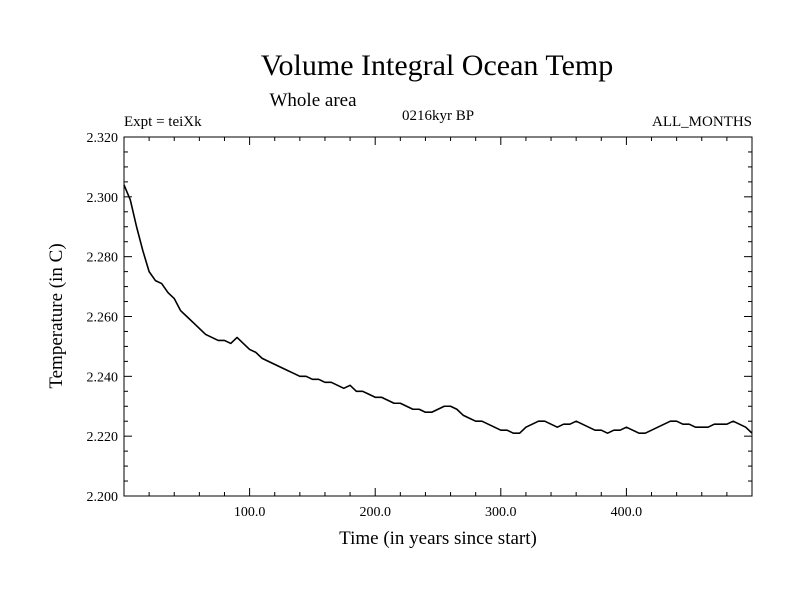 This screenshot has width=800, height=600. Describe the element at coordinates (103, 258) in the screenshot. I see `y-tick-label: 2.280` at that location.